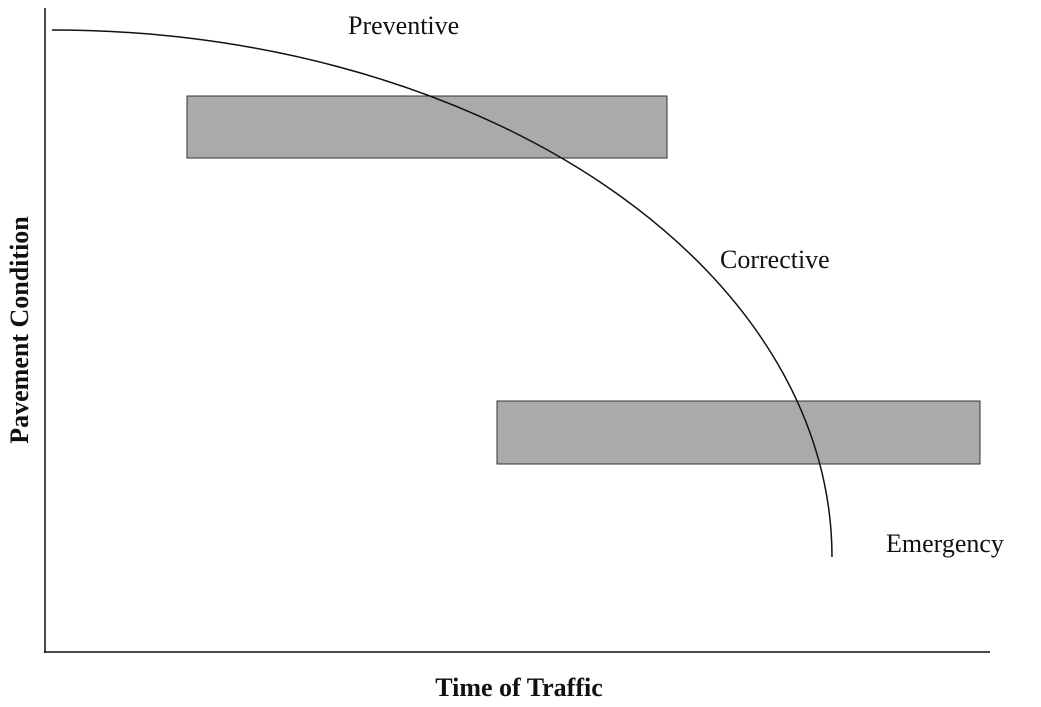  What do you see at coordinates (738, 432) in the screenshot?
I see `corrective-band` at bounding box center [738, 432].